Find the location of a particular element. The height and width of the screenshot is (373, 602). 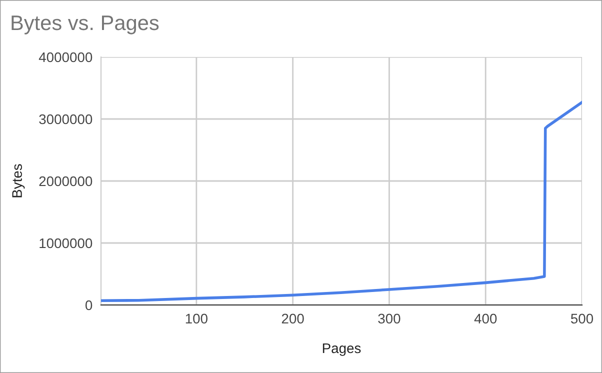

y-tick-label: 3000000 is located at coordinates (65, 119).